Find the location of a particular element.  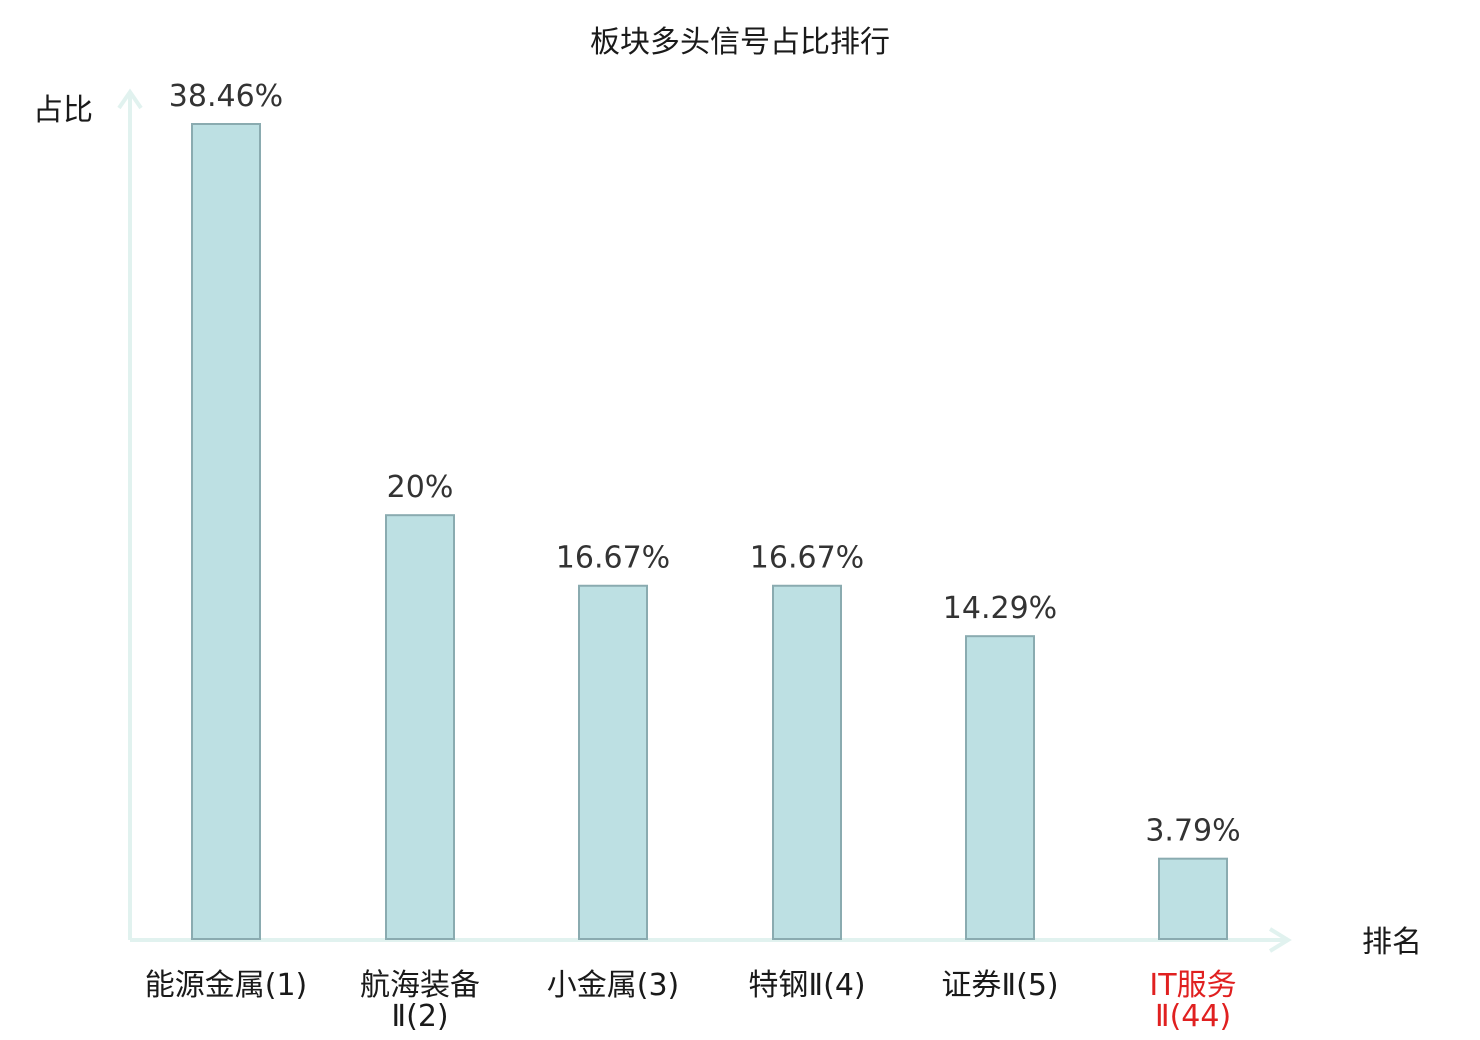

value-label-4: 16.67% is located at coordinates (807, 558).